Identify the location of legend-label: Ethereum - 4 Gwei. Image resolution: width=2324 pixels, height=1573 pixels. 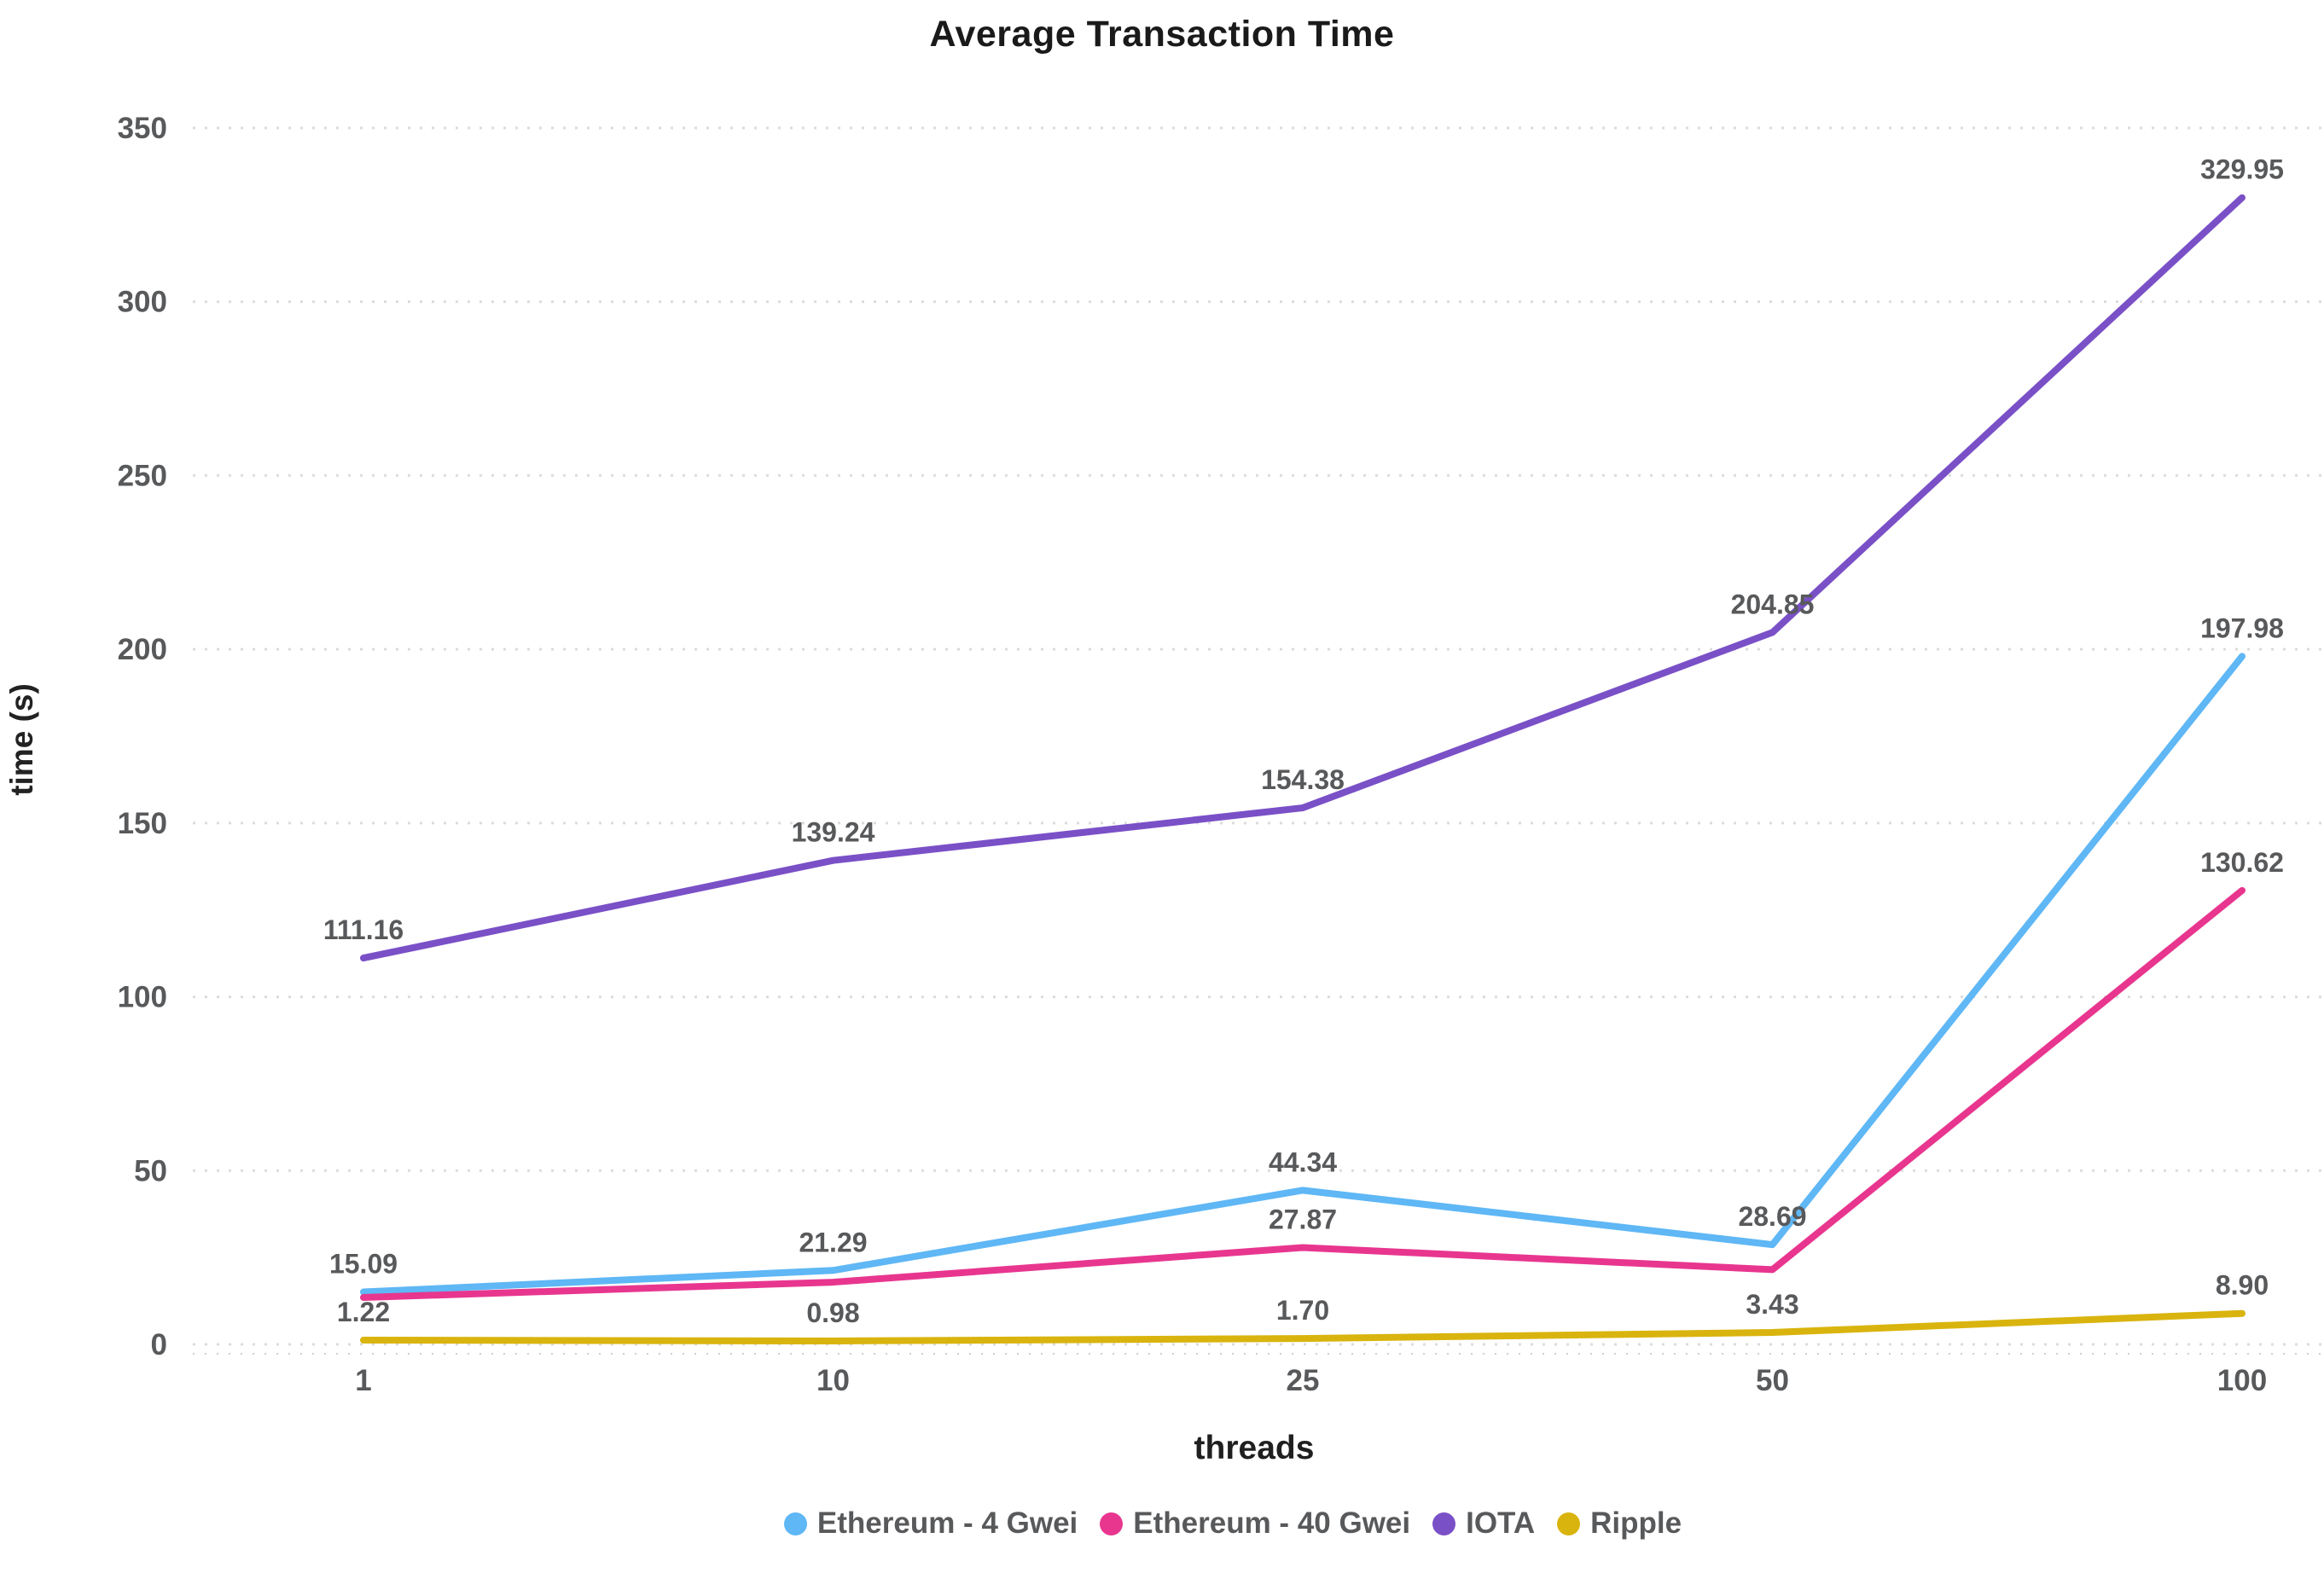
(947, 1523).